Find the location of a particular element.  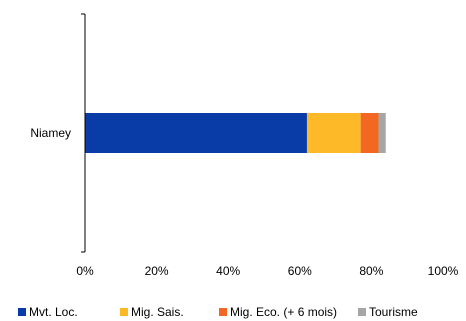

x-tick-label: 40% is located at coordinates (228, 271).